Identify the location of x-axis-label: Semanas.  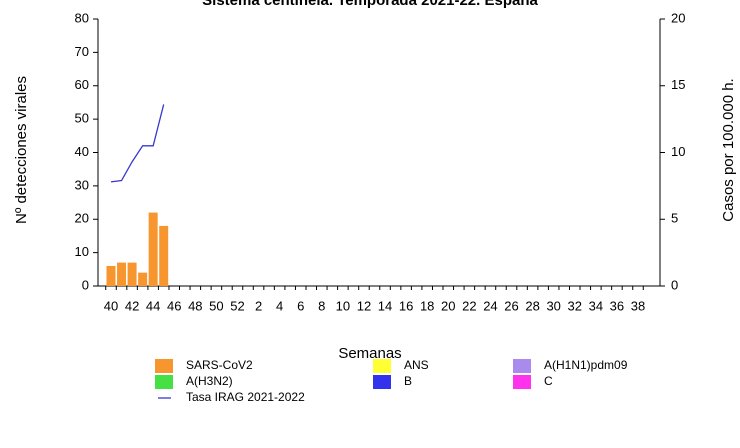
(369, 353).